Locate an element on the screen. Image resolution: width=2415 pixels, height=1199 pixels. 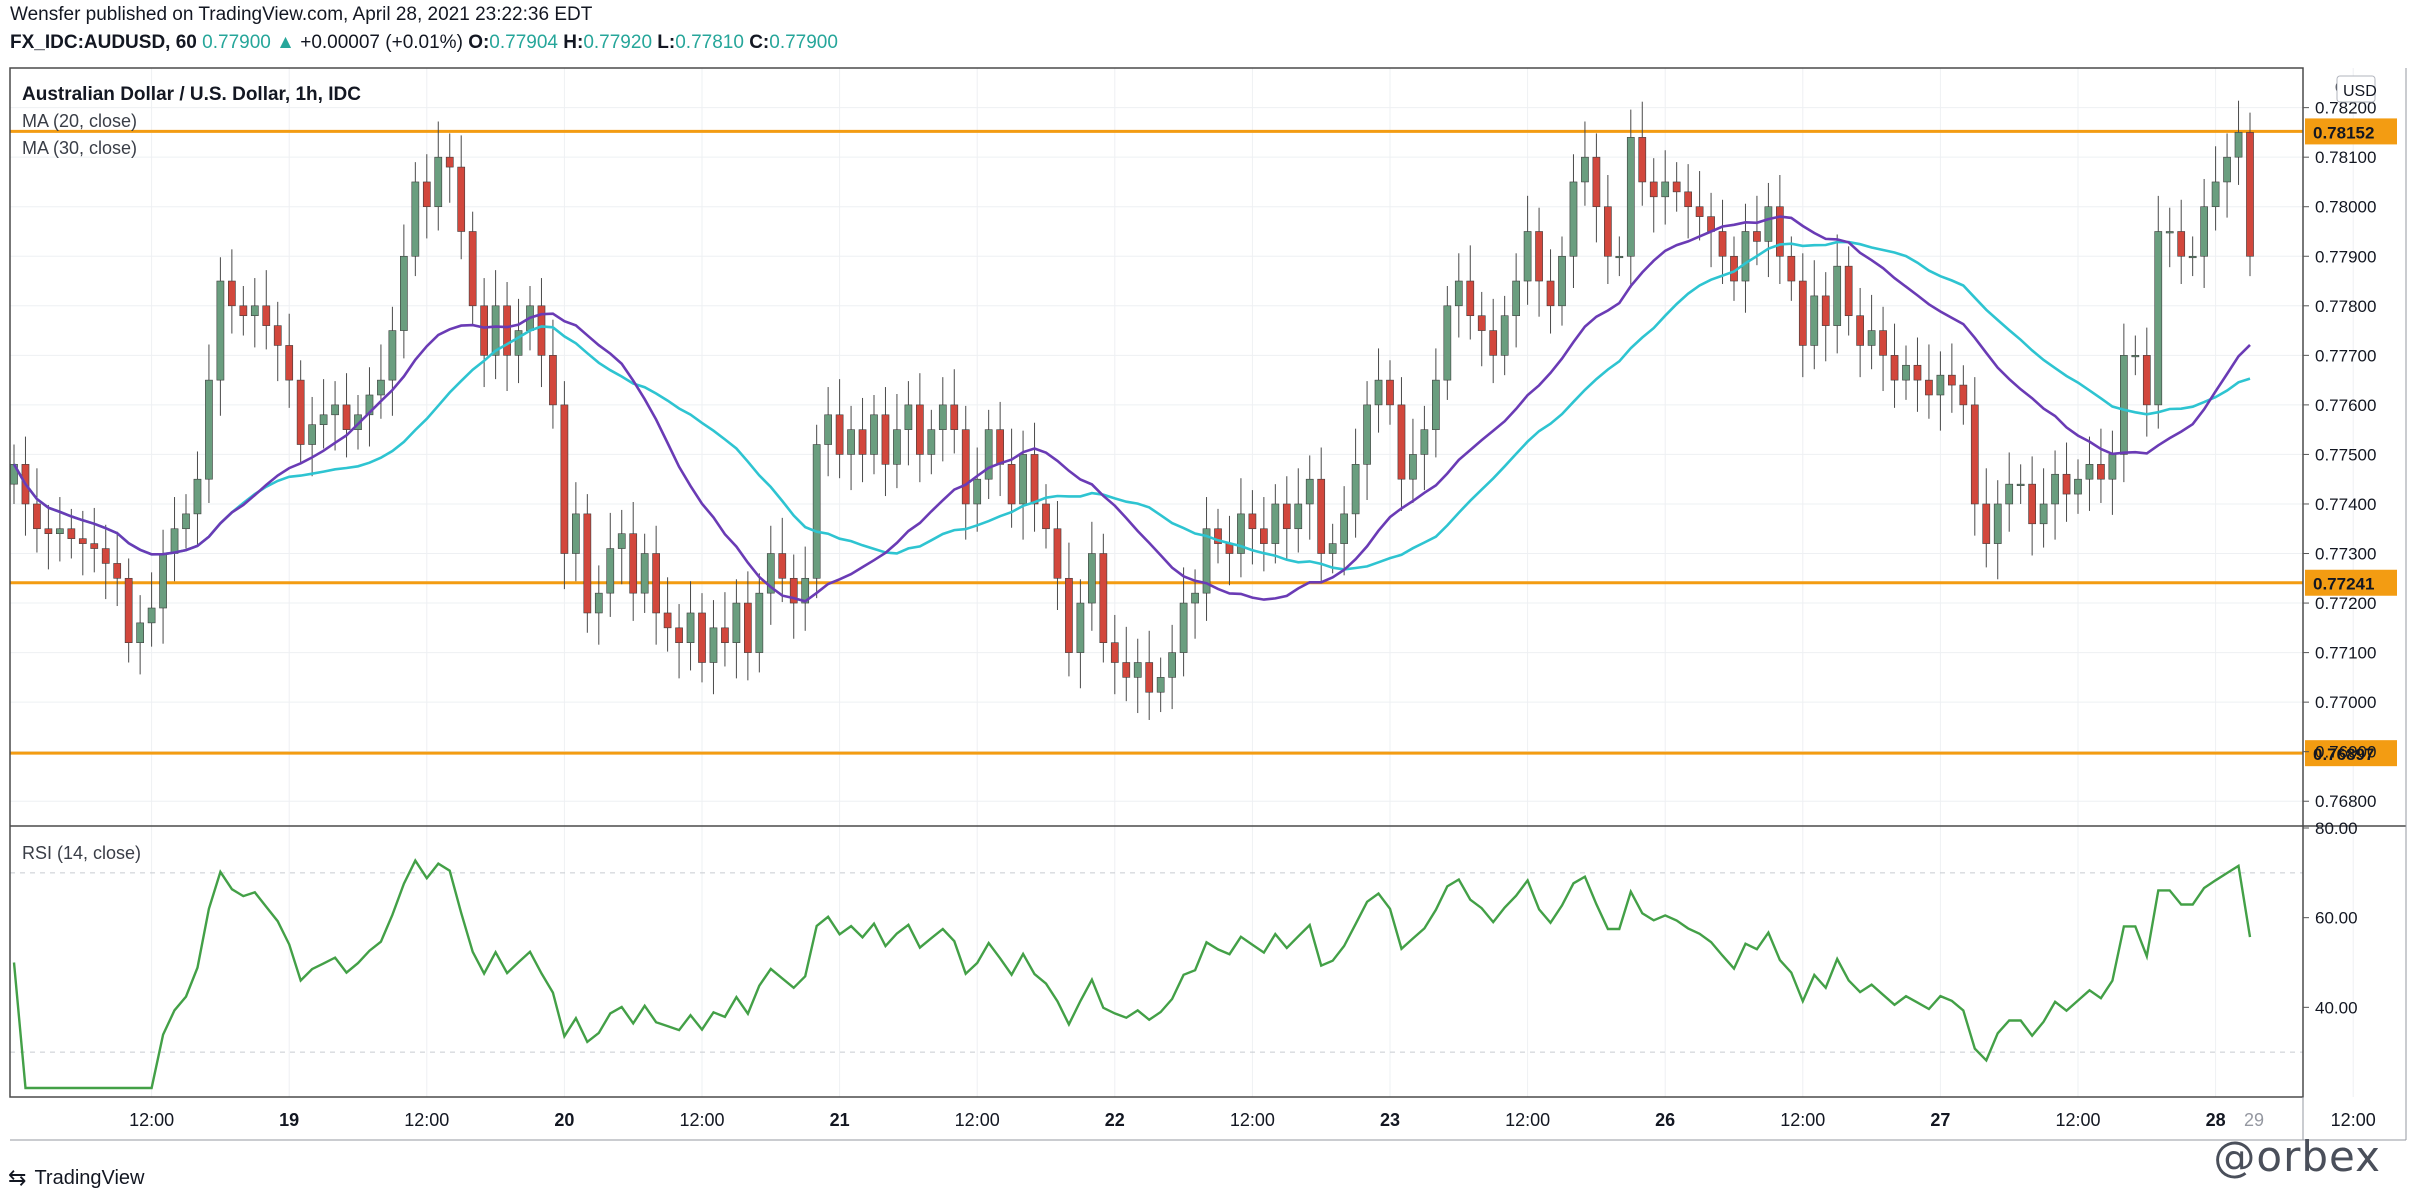
time-tick-label: 22 is located at coordinates (1115, 1120).